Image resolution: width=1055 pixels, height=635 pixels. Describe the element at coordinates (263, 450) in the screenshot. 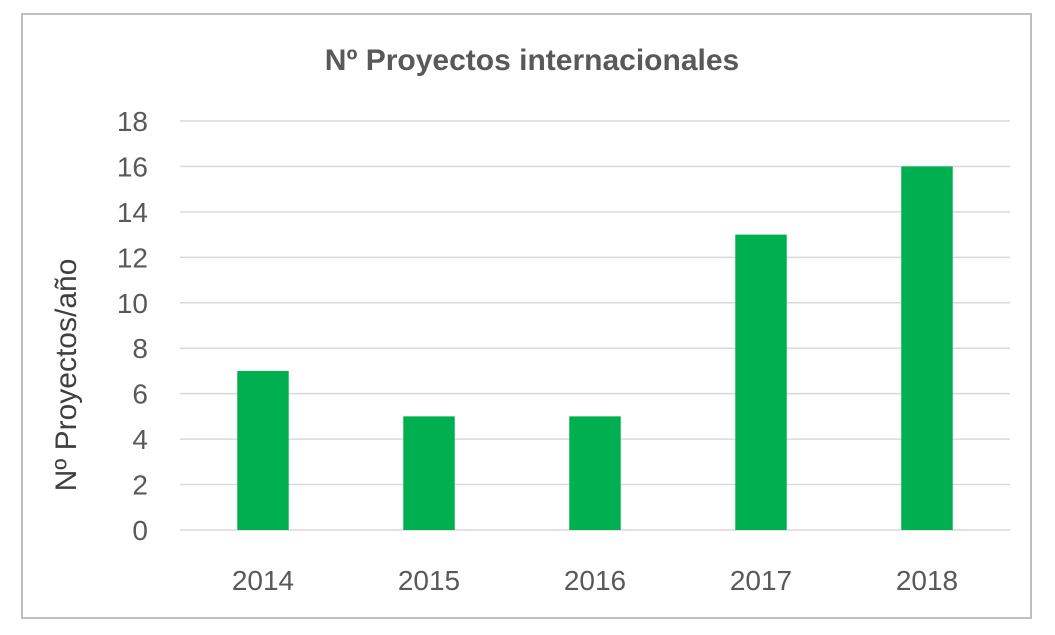

I see `bar-2014` at that location.